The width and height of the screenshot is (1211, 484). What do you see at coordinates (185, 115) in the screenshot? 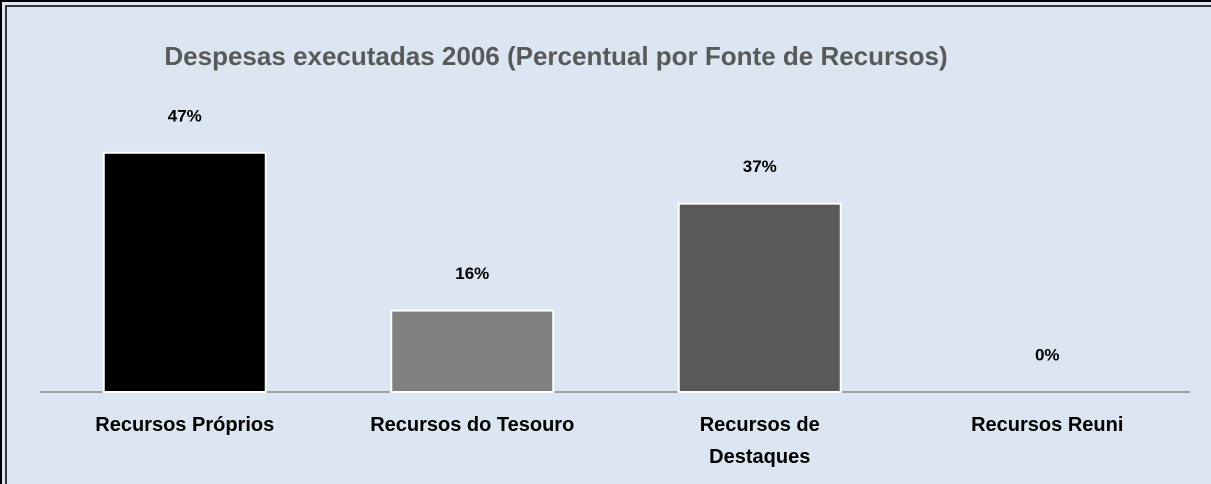
I see `value-label: 47%` at bounding box center [185, 115].